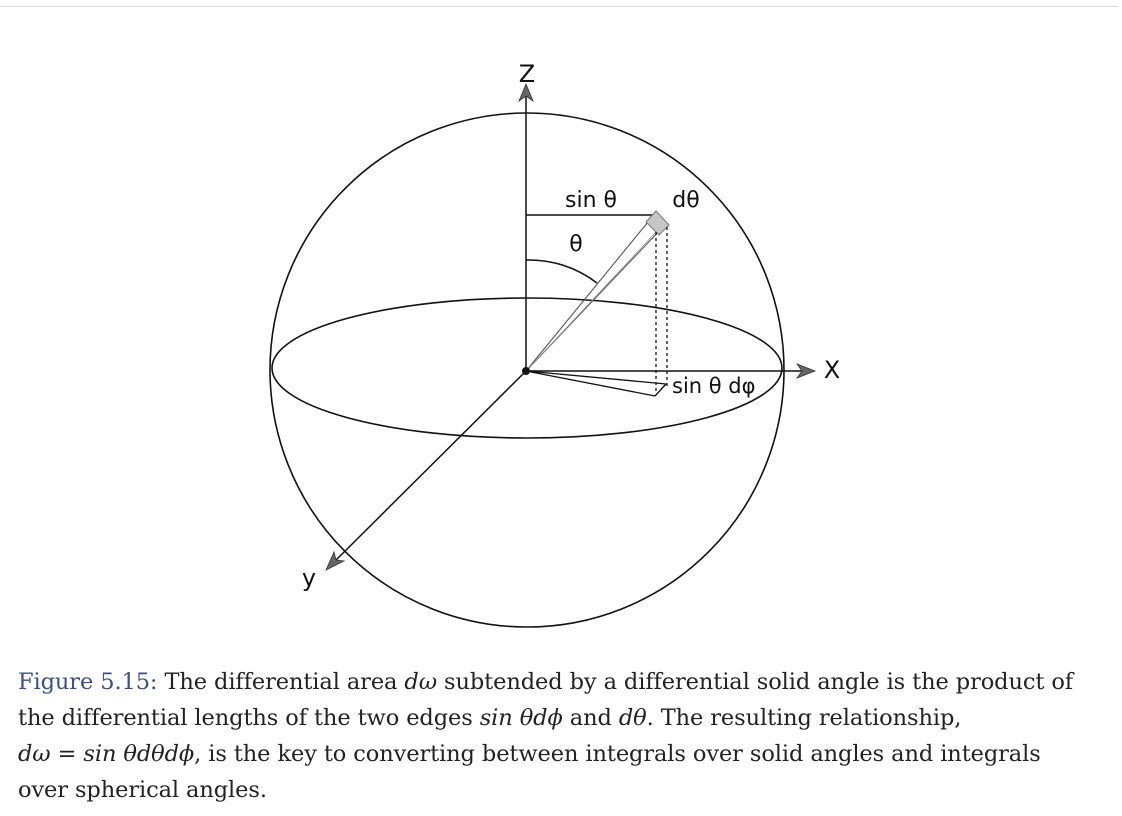  I want to click on figure-reference: Figure 5.15:, so click(88, 682).